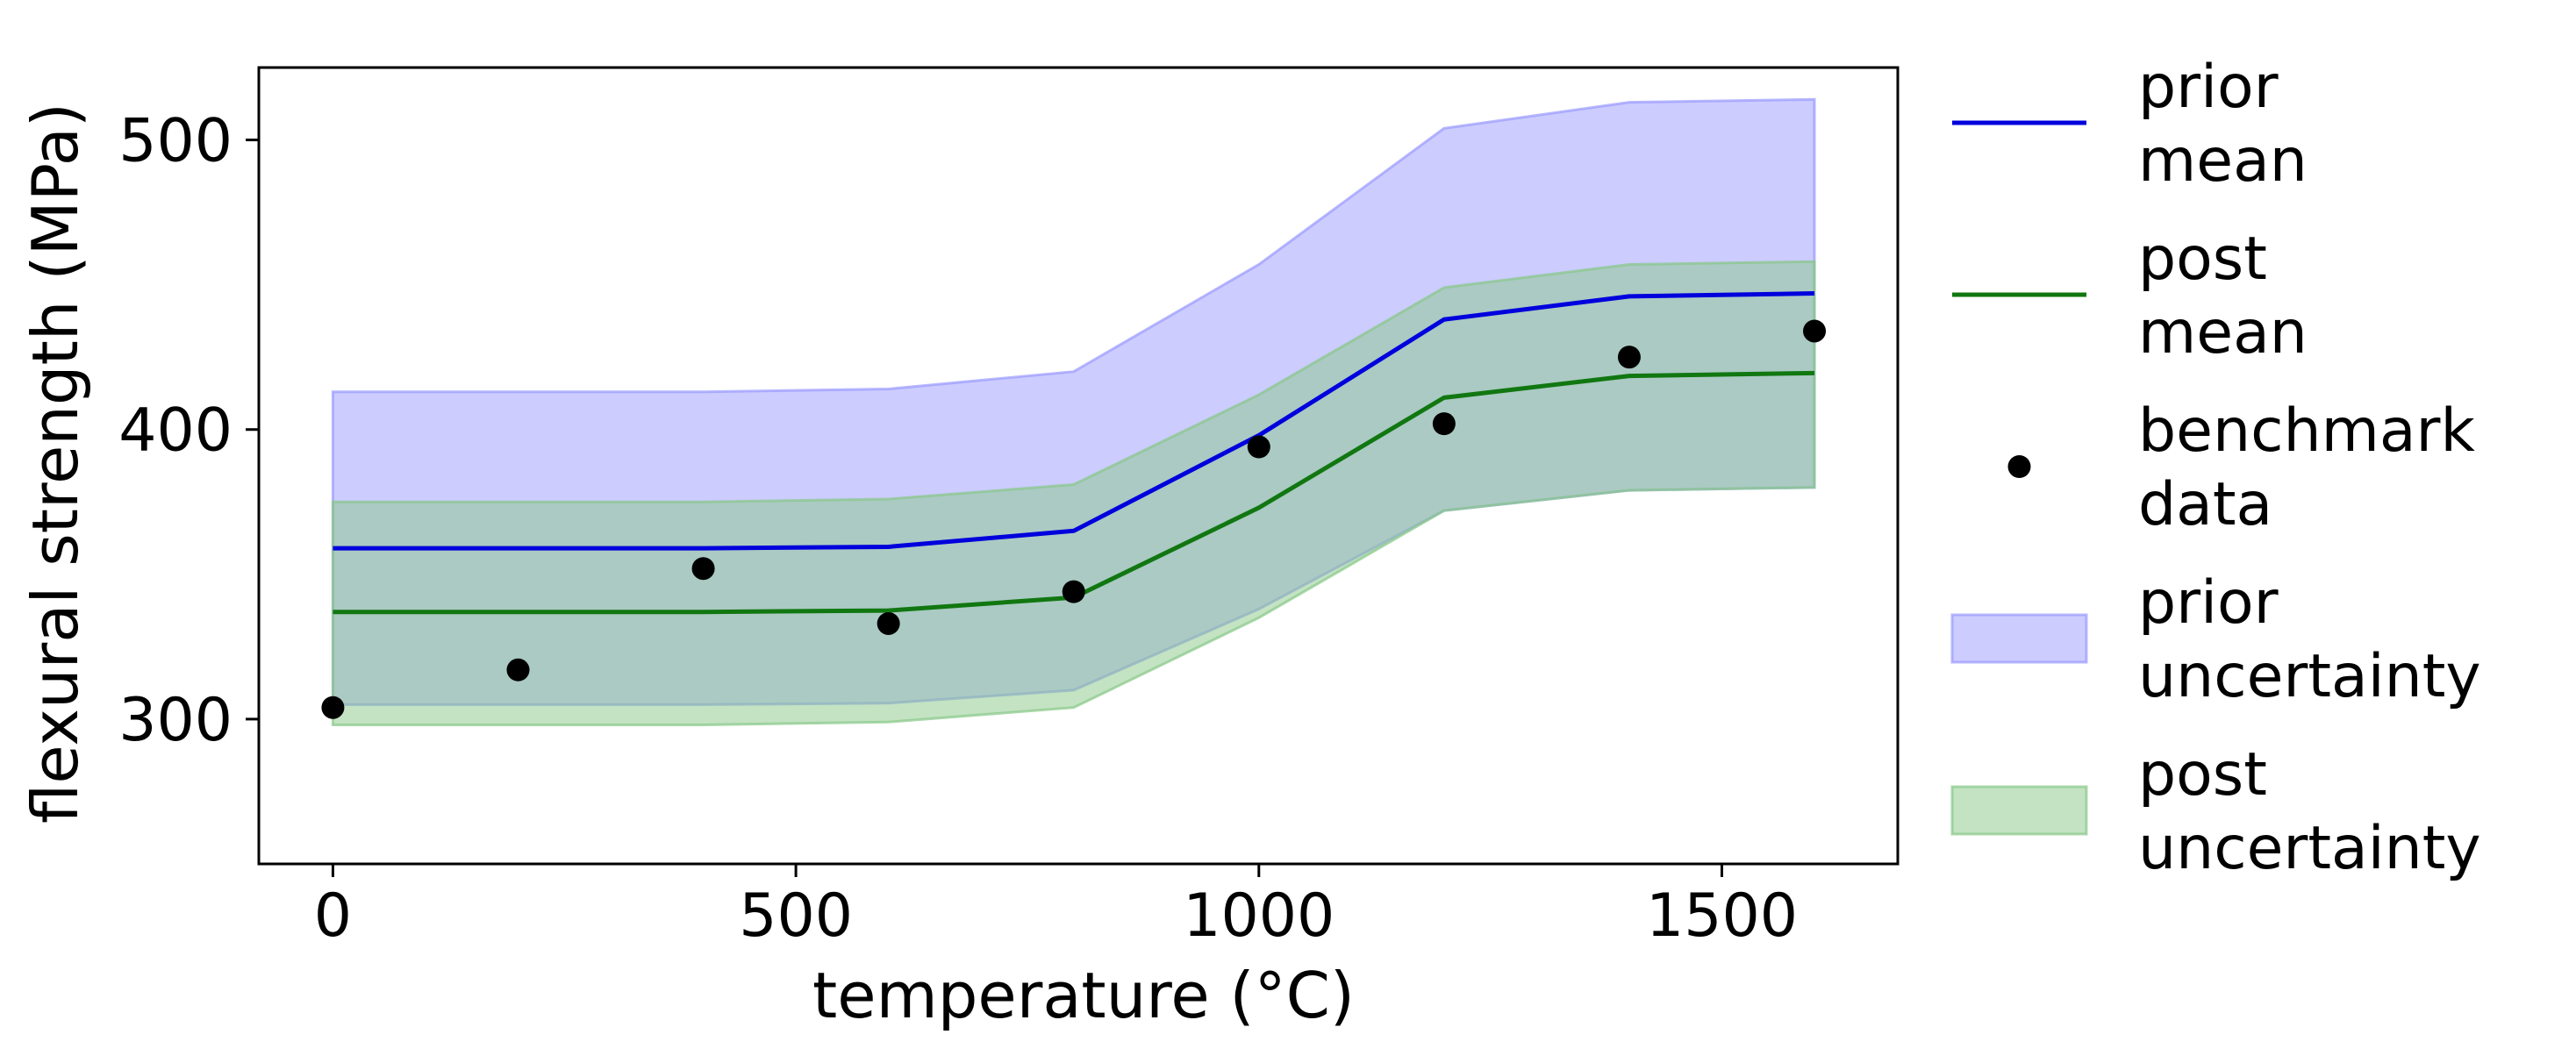 Image resolution: width=2576 pixels, height=1063 pixels. I want to click on legend-item-benchmark-data: benchmark data, so click(2241, 467).